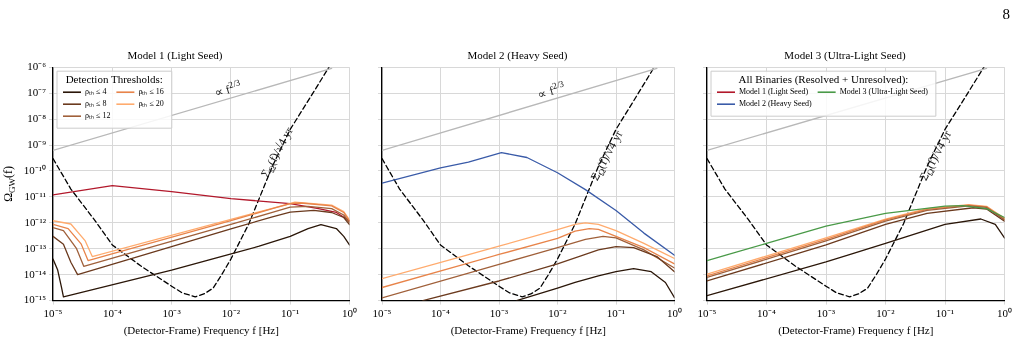 This screenshot has width=1024, height=359. Describe the element at coordinates (517, 56) in the screenshot. I see `chart-title: Model 2 (Heavy Seed)` at that location.